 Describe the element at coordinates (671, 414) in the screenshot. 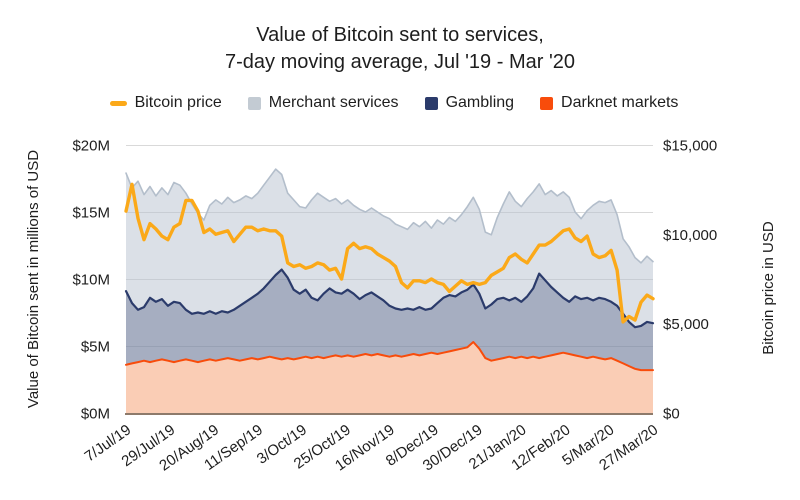

I see `y-right-tick-label: $0` at that location.